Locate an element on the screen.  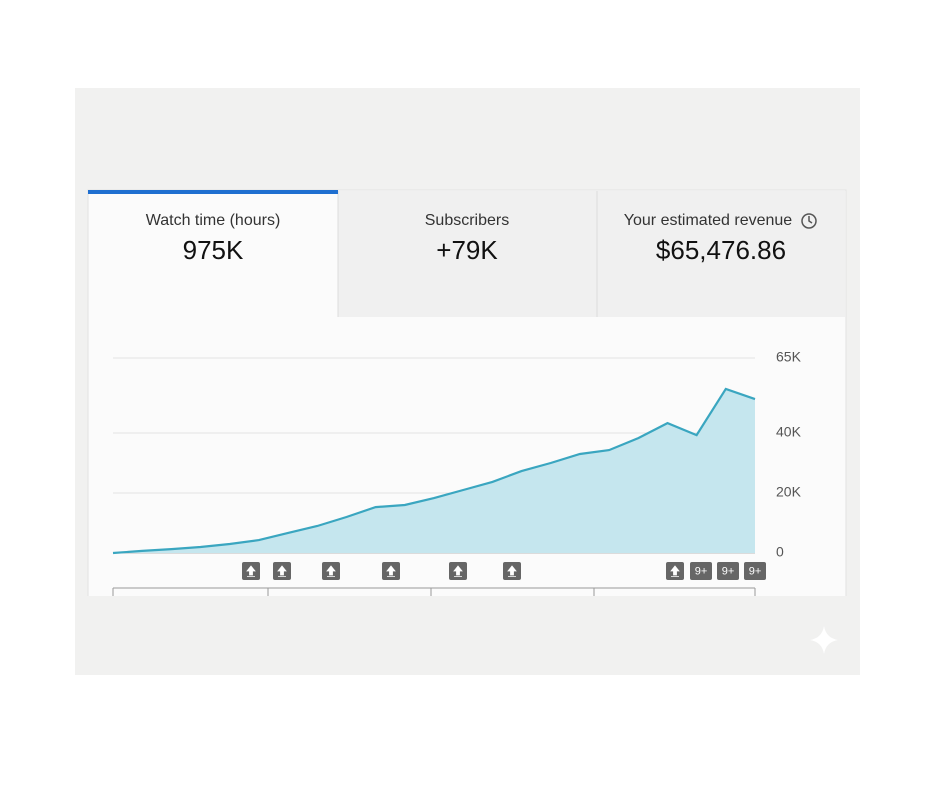
tab: Your estimated revenue $65,476.86 is located at coordinates (720, 238).